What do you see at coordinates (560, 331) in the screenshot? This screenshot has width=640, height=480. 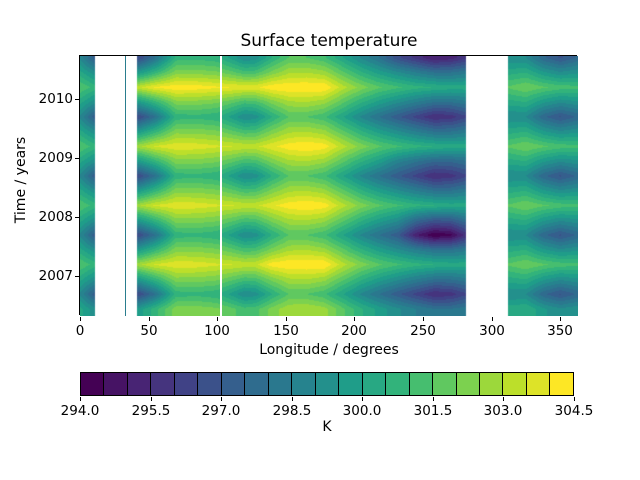 I see `x-tick-label: 350` at bounding box center [560, 331].